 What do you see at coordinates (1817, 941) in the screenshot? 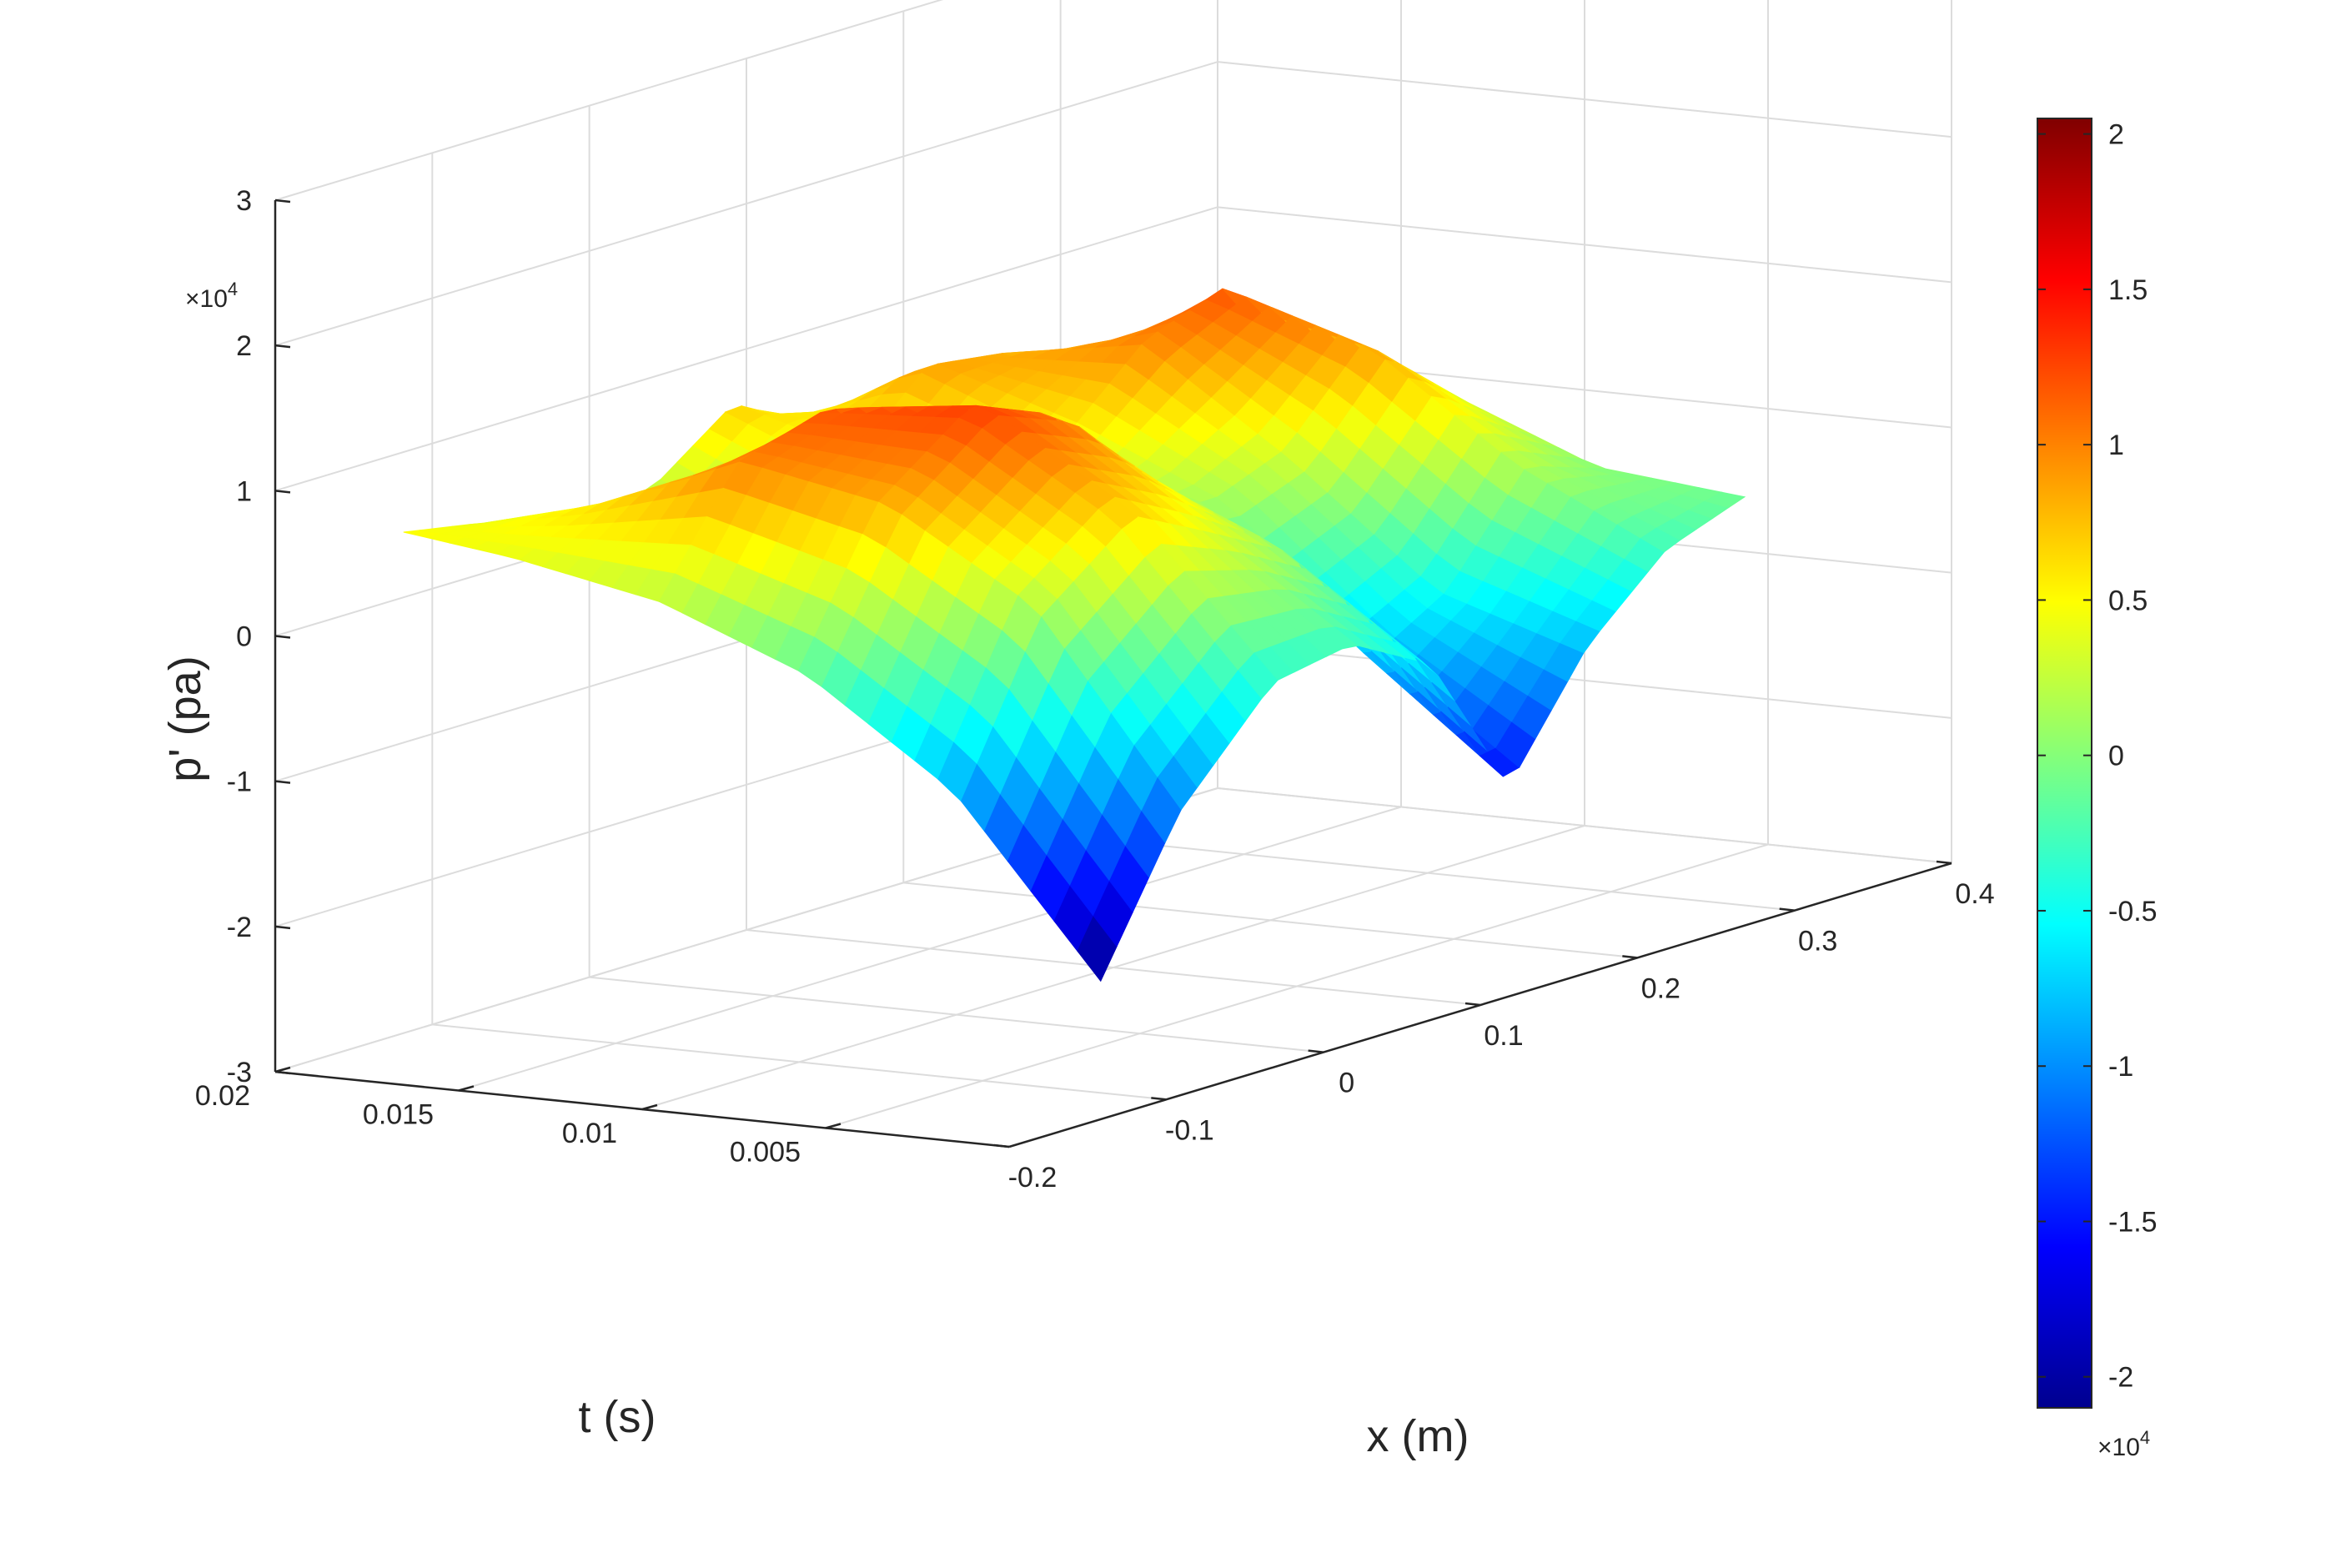
I see `x-tick-label: 0.3` at bounding box center [1817, 941].